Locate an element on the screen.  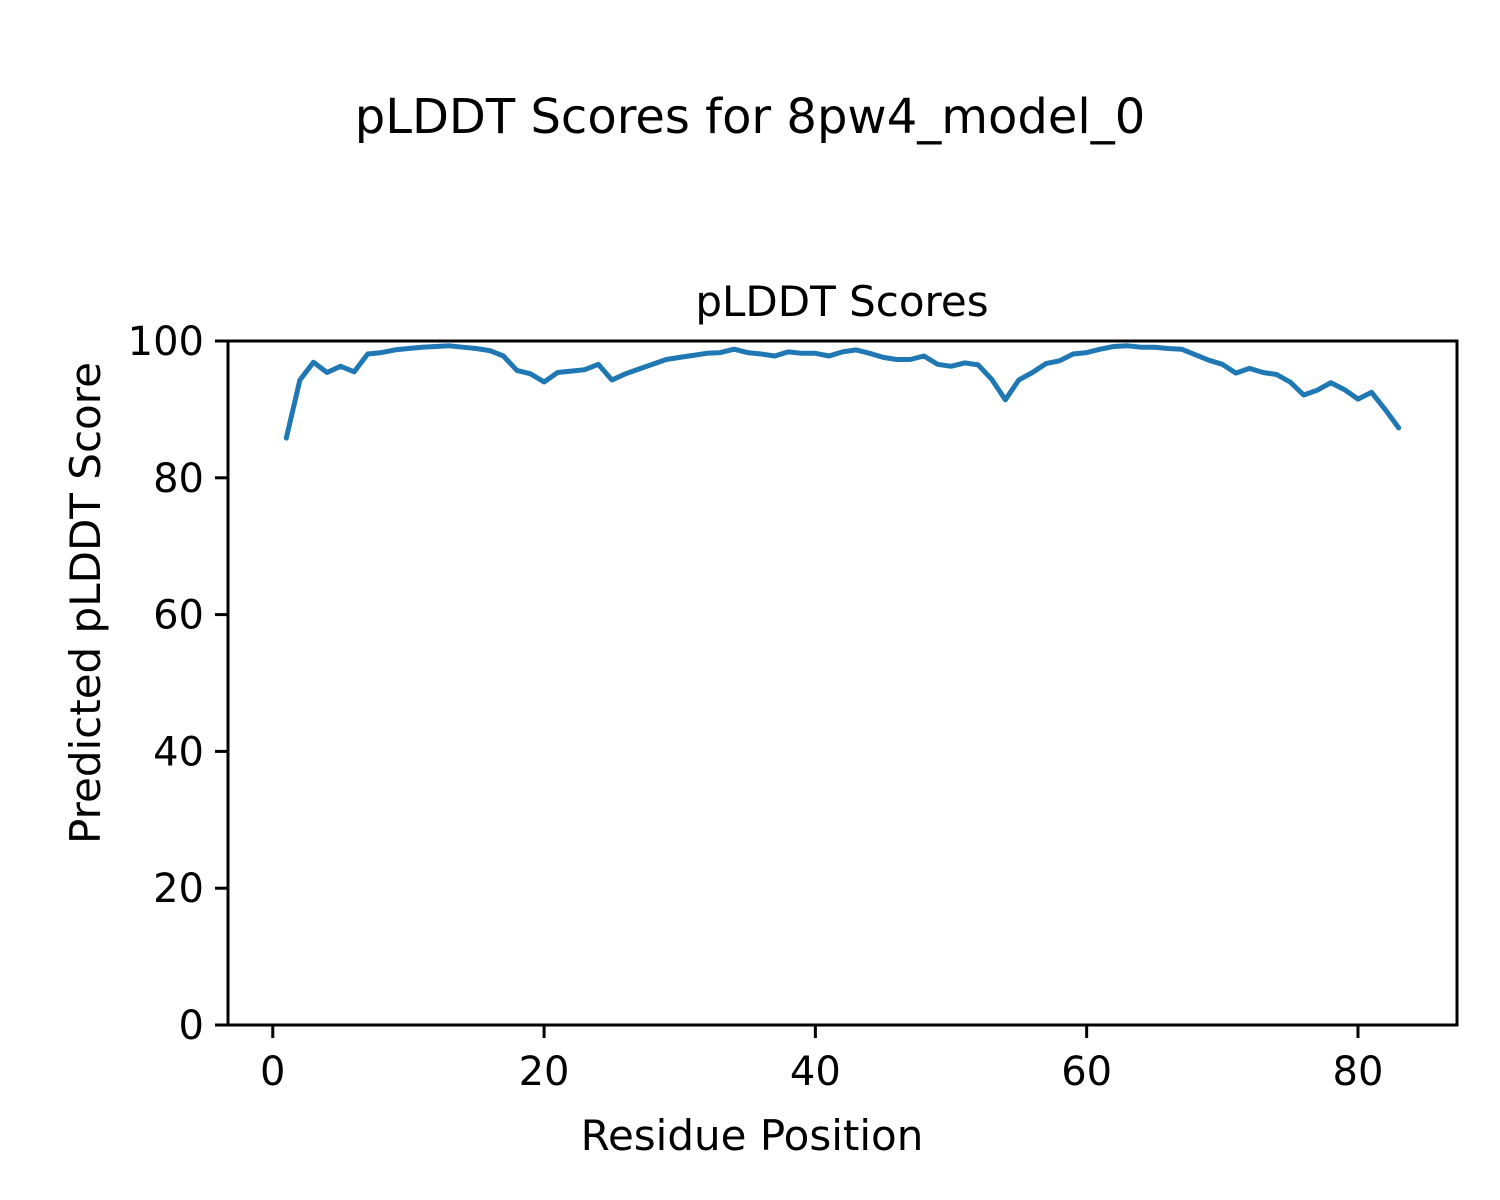
x-axis-label: Residue Position is located at coordinates (752, 1135).